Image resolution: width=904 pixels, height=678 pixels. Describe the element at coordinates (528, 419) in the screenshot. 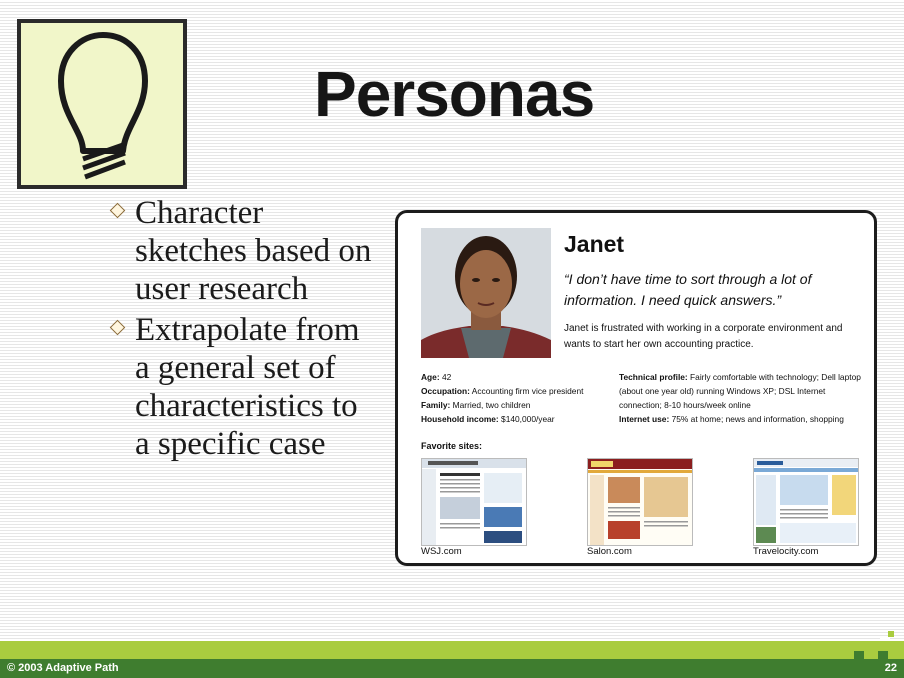

I see `detail-value: $140,000/year` at that location.